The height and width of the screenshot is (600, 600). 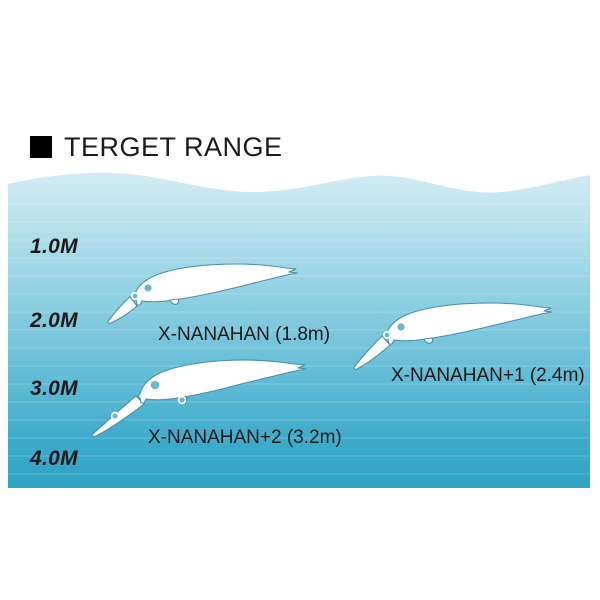 I want to click on depth-label-2: 2.0M, so click(x=54, y=320).